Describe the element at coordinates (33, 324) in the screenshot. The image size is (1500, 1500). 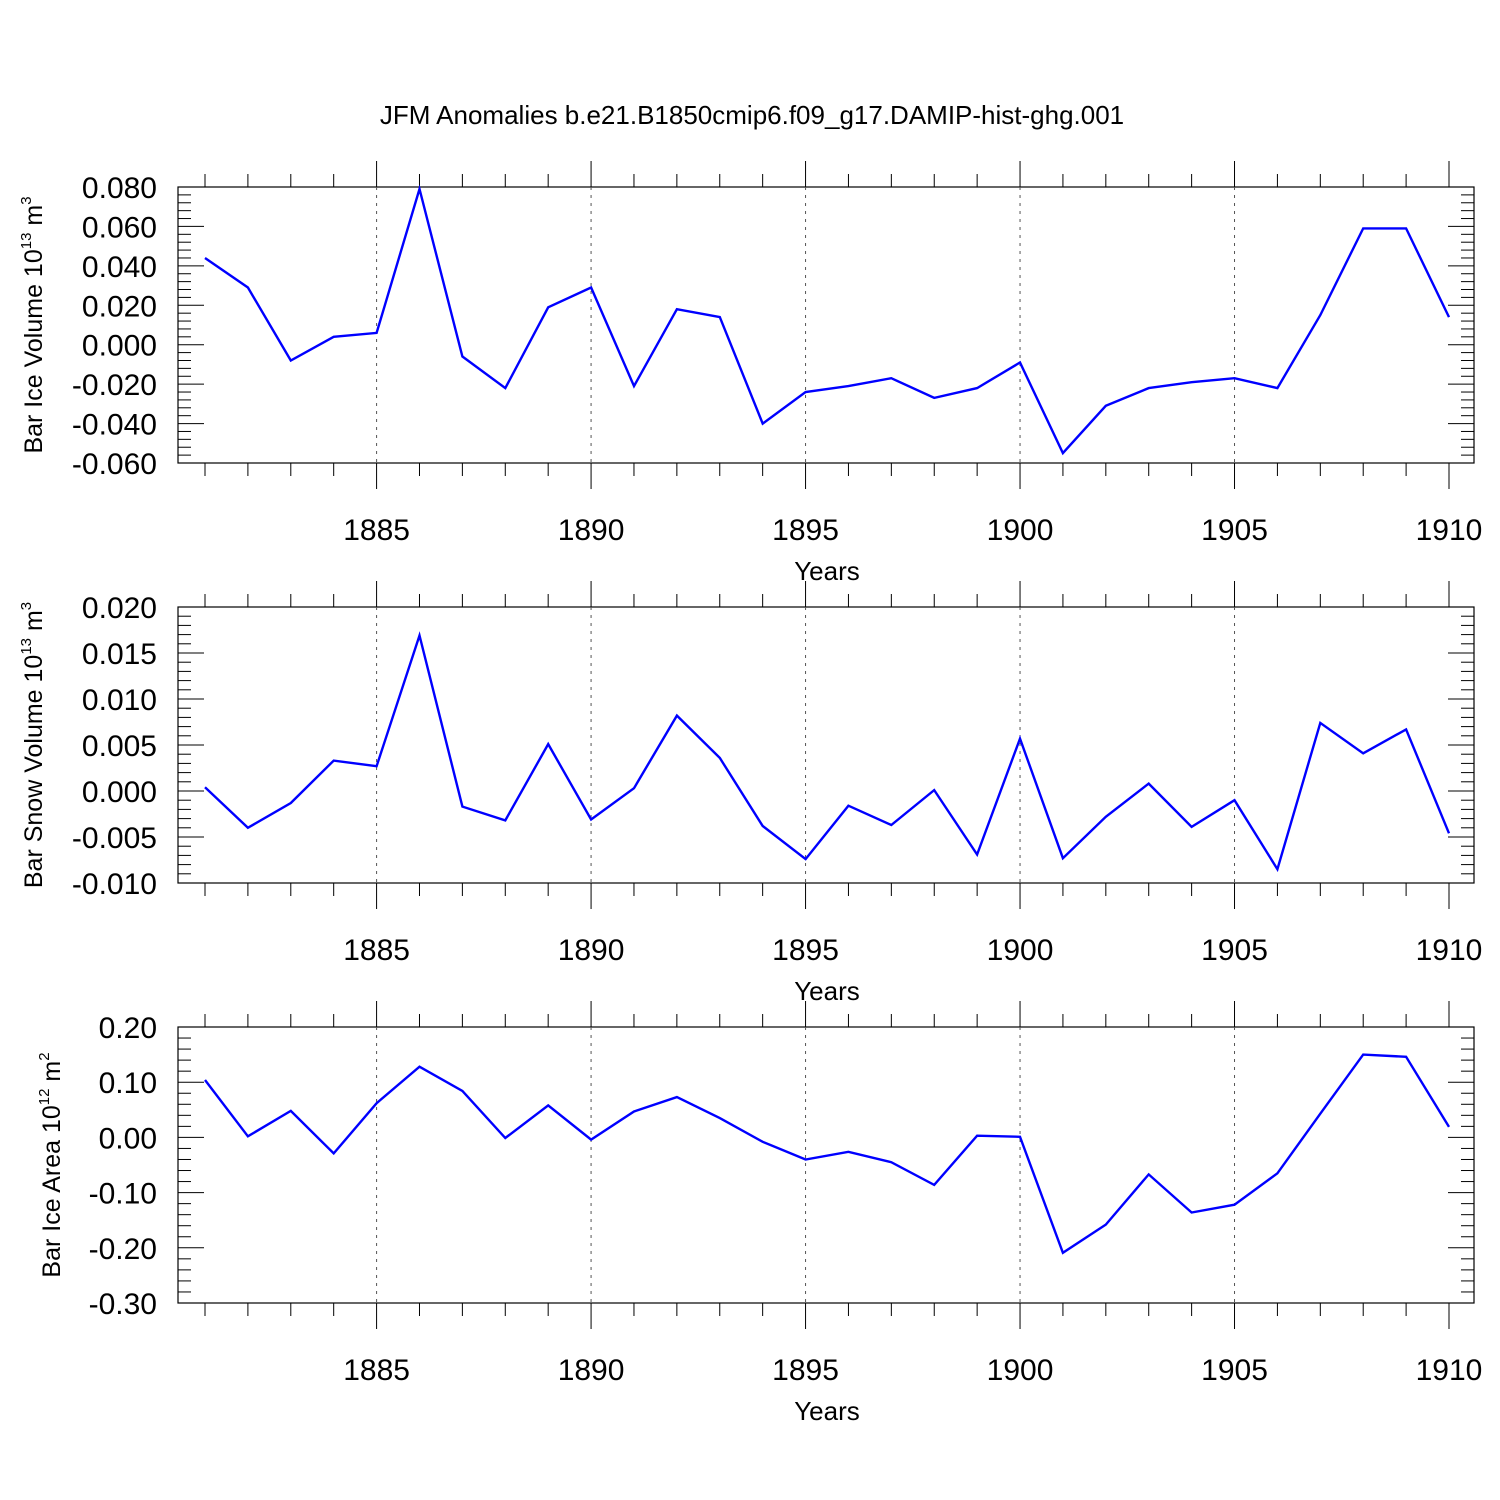
I see `y-axis-title: Bar Ice Volume 1013 m3` at that location.